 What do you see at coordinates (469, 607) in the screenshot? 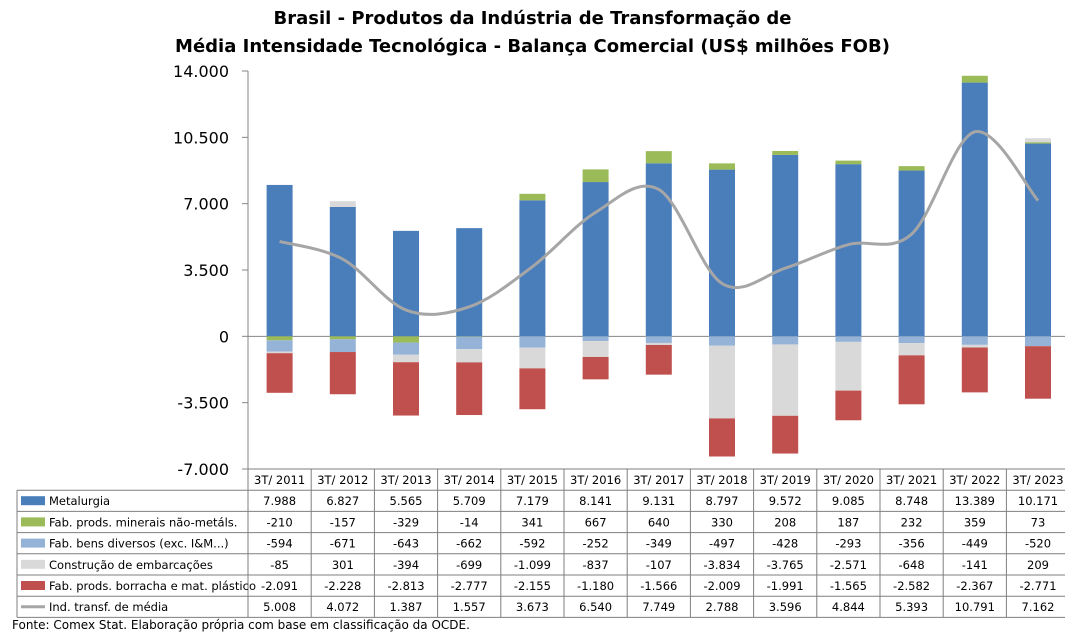
I see `table-cell-value: 1.557` at bounding box center [469, 607].